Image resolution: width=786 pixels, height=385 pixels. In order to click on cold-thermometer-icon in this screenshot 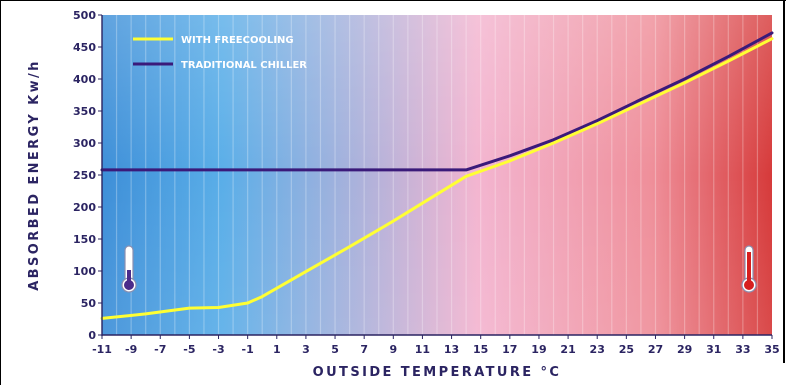, I will do `click(129, 269)`.